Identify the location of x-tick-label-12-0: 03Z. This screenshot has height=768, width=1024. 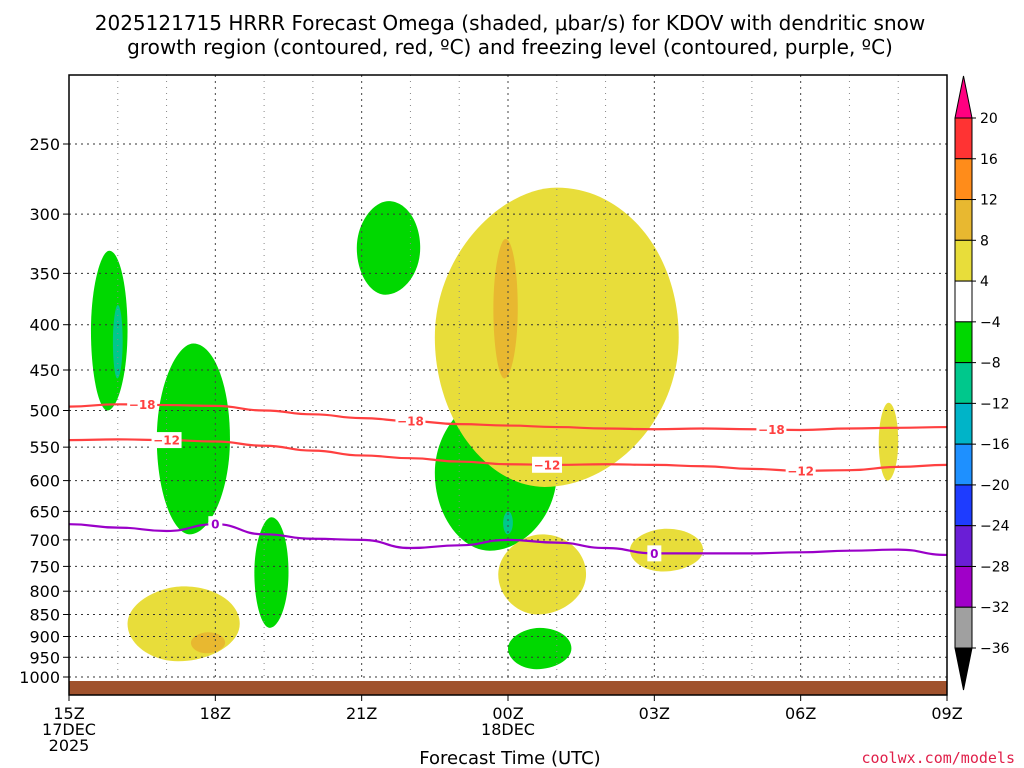
(654, 713).